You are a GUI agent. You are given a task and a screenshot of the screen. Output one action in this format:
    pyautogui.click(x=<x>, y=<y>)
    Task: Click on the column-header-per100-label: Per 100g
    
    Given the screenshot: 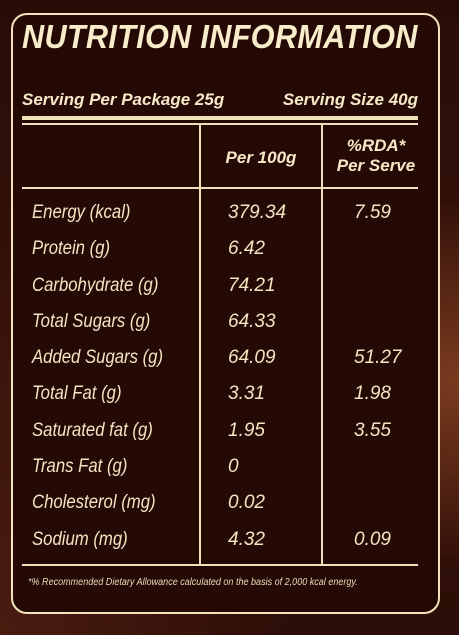 What is the action you would take?
    pyautogui.click(x=261, y=157)
    